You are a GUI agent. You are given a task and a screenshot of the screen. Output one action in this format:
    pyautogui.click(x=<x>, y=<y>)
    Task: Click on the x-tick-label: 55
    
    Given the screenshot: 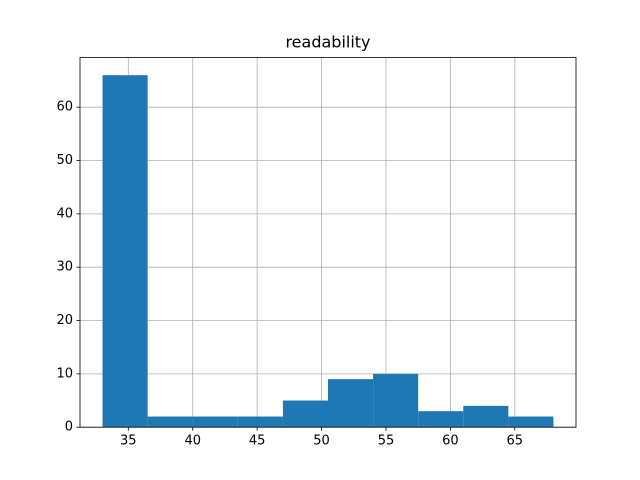 What is the action you would take?
    pyautogui.click(x=386, y=441)
    